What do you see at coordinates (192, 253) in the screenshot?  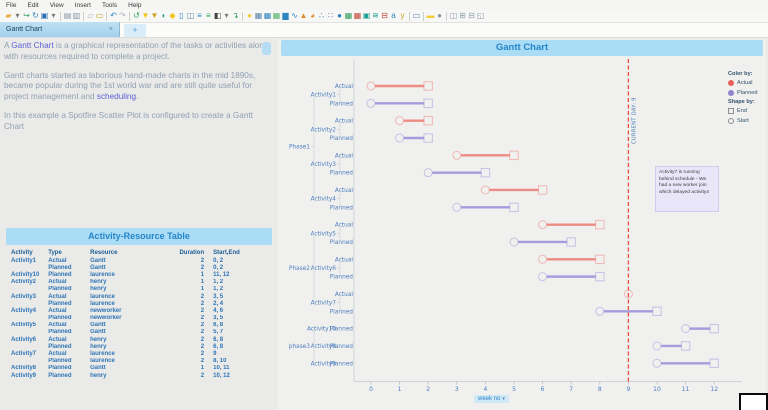 I see `column-header-duration: Duration` at bounding box center [192, 253].